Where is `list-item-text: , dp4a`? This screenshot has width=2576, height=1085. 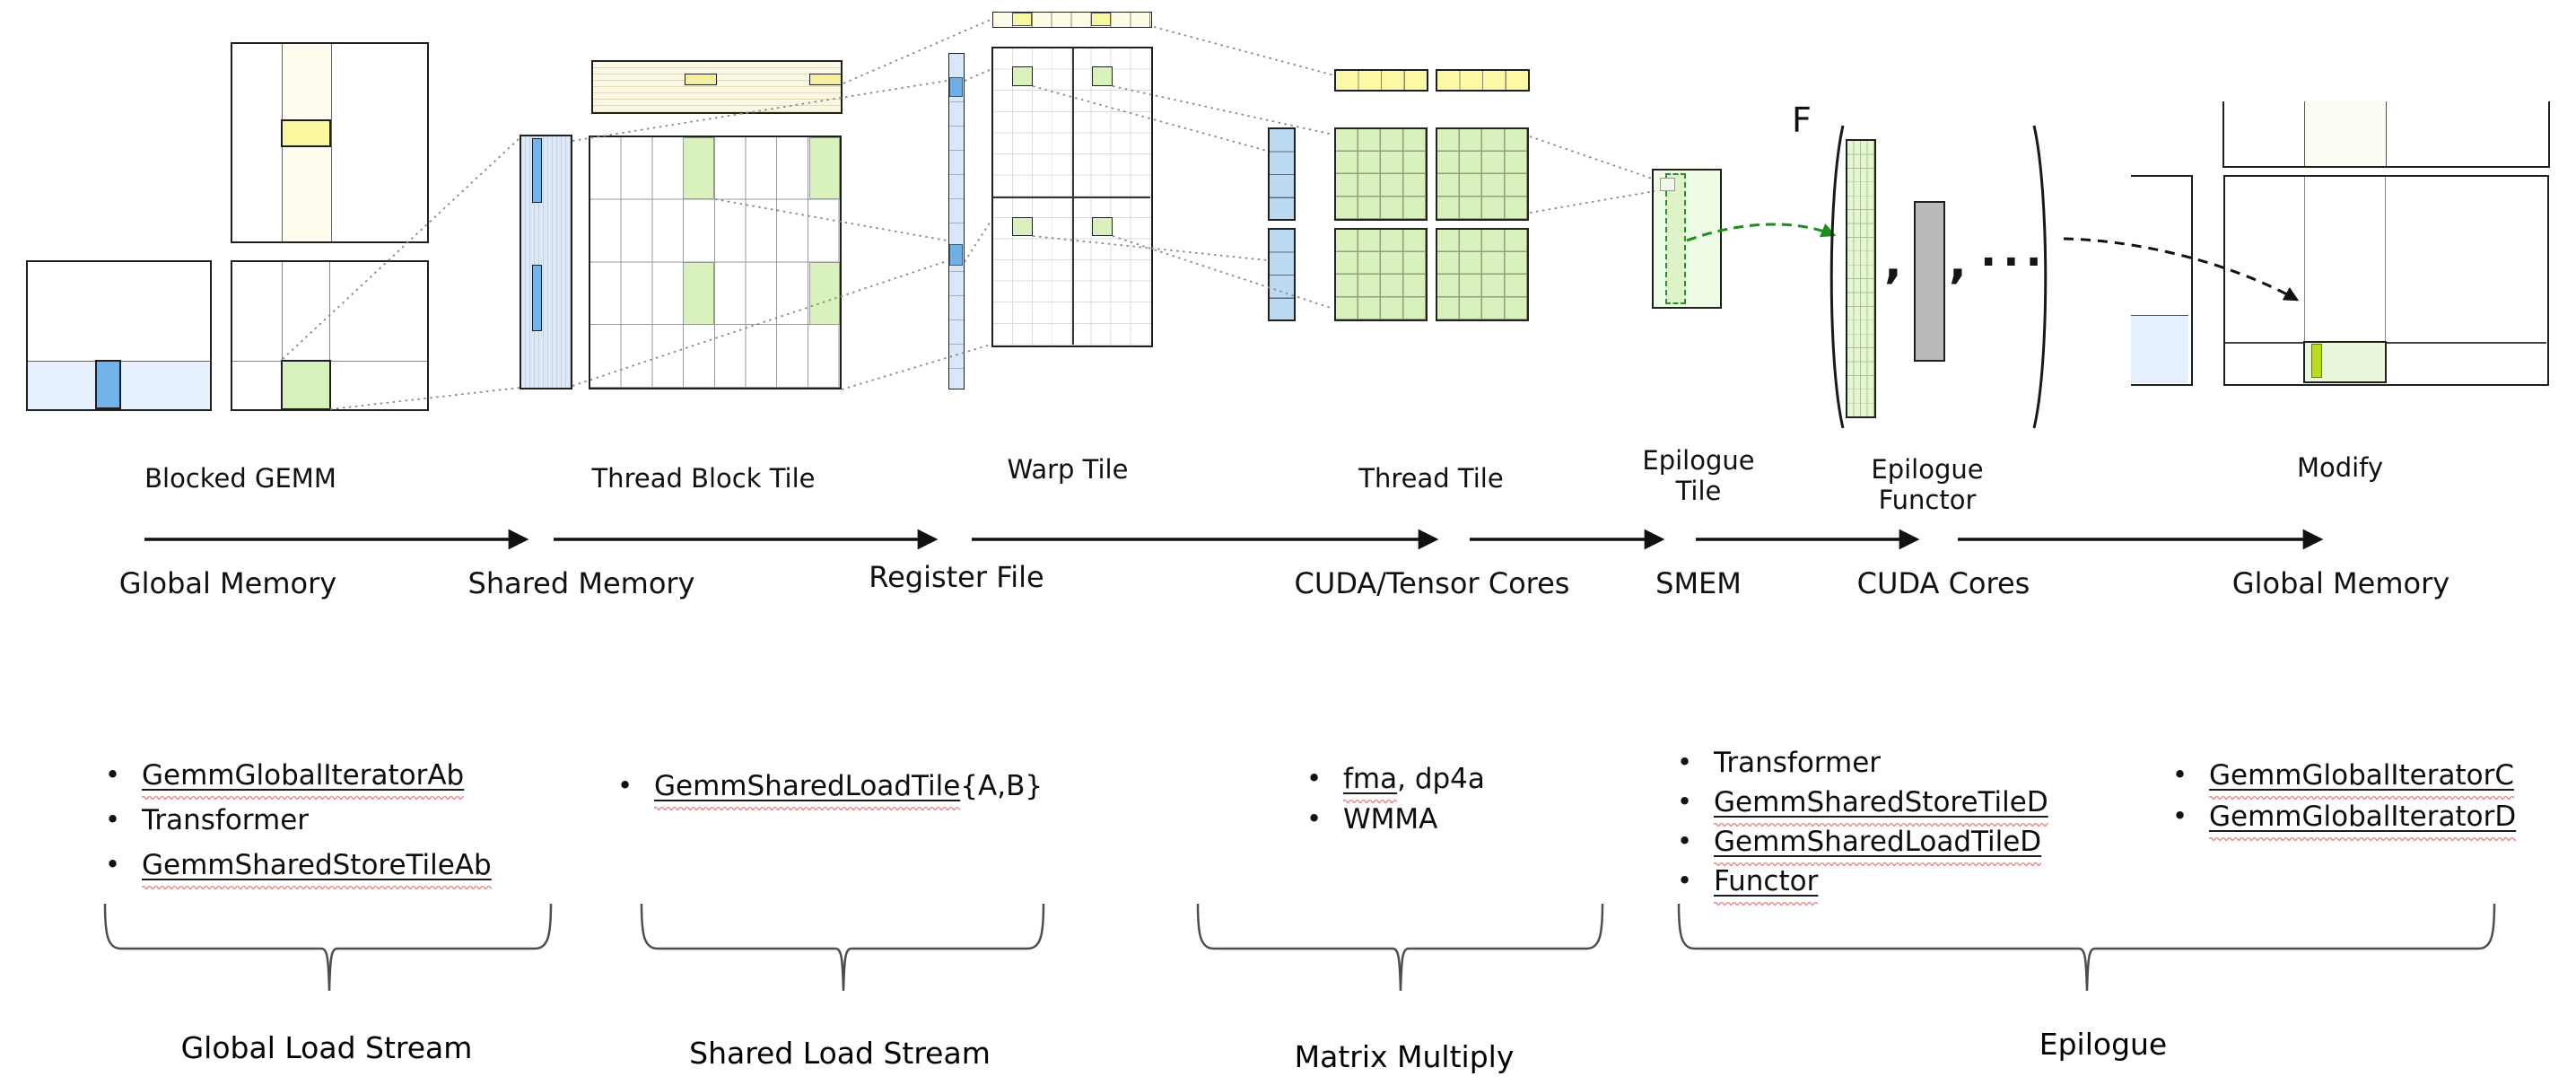
list-item-text: , dp4a is located at coordinates (1441, 779).